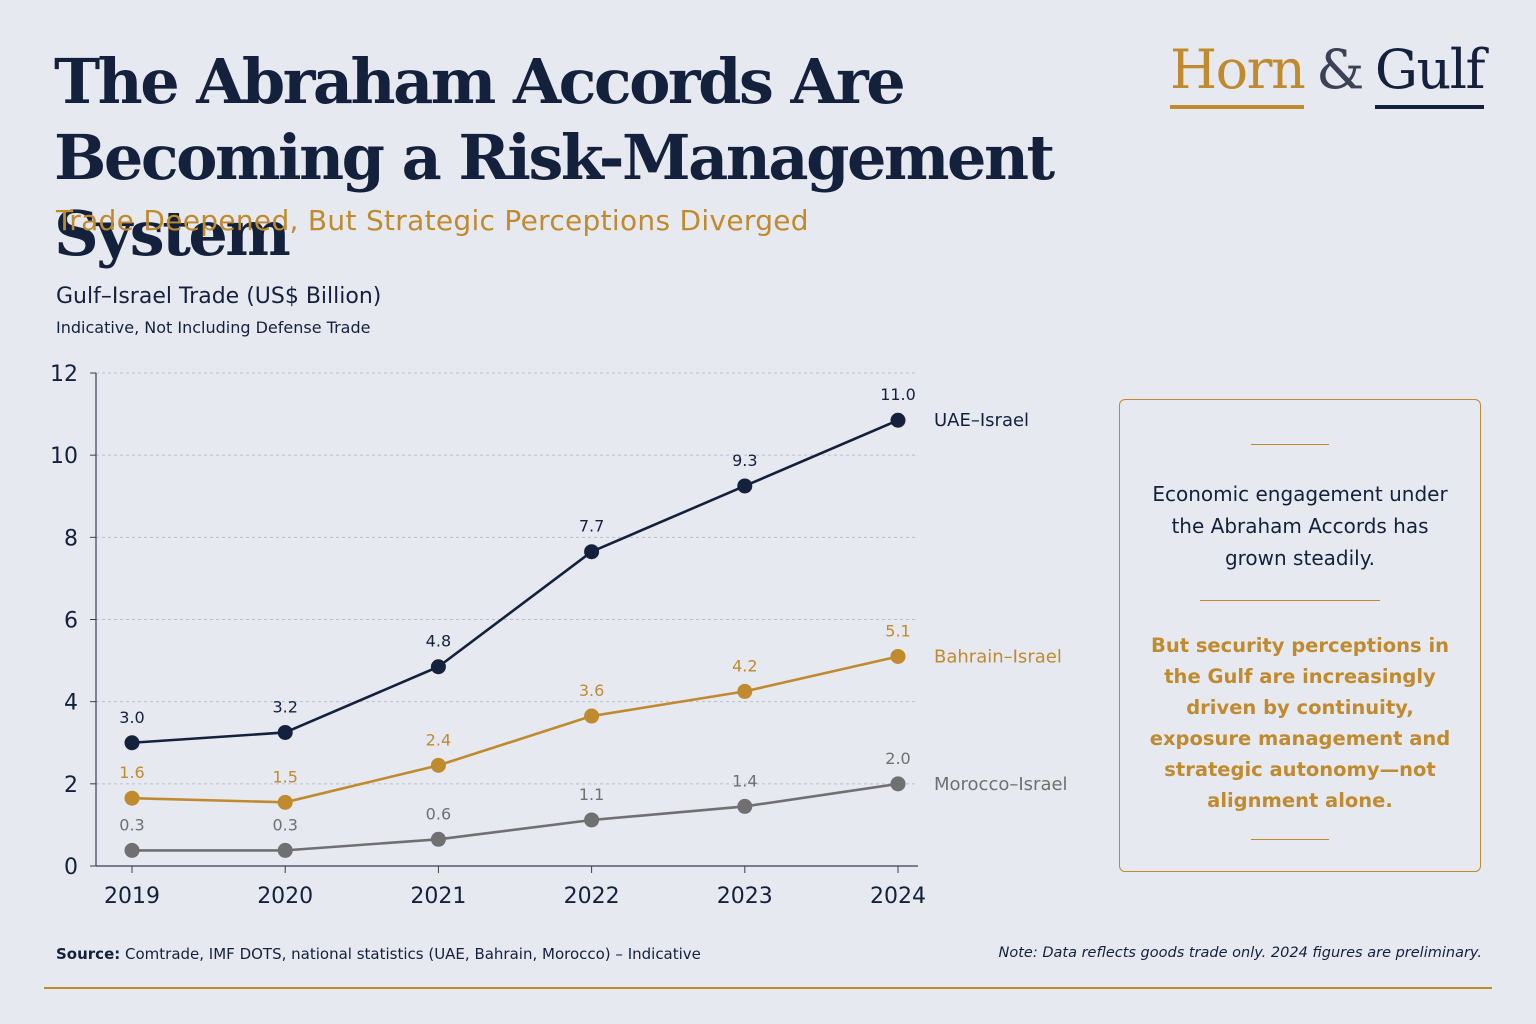 This screenshot has height=1024, width=1536. Describe the element at coordinates (744, 780) in the screenshot. I see `data-label: 1.4` at that location.